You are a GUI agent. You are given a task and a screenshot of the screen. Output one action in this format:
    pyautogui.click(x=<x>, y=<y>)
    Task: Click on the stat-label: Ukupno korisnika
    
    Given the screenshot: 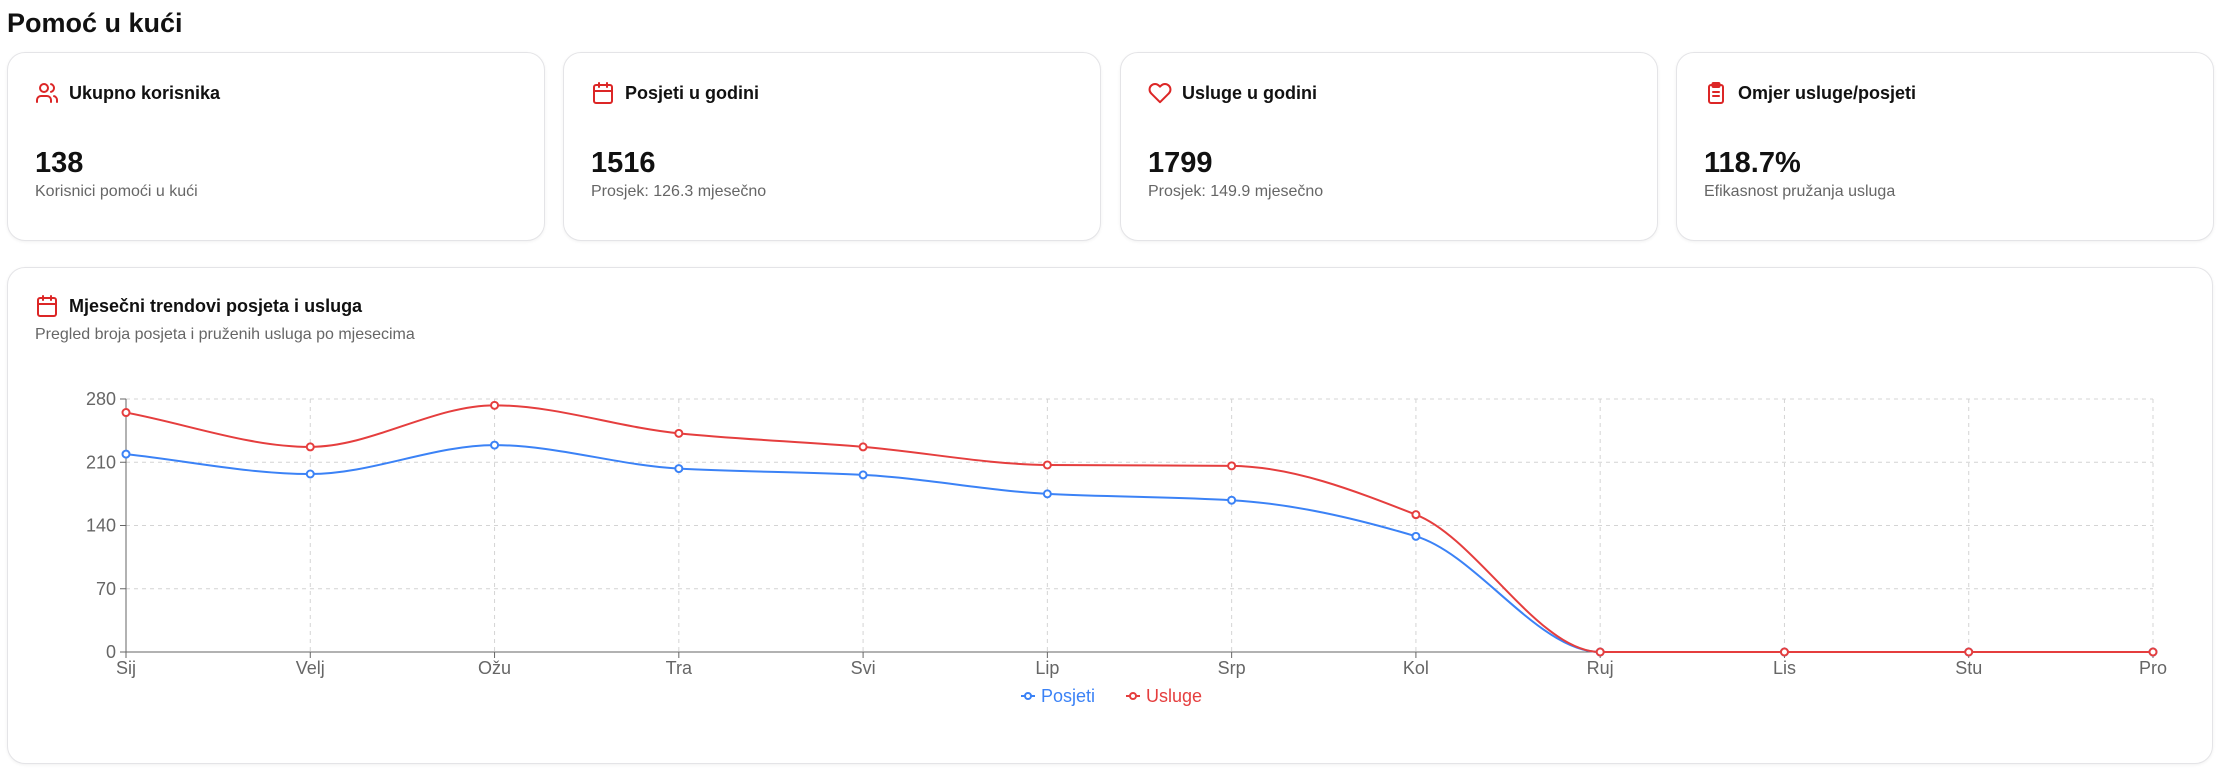 What is the action you would take?
    pyautogui.click(x=145, y=92)
    